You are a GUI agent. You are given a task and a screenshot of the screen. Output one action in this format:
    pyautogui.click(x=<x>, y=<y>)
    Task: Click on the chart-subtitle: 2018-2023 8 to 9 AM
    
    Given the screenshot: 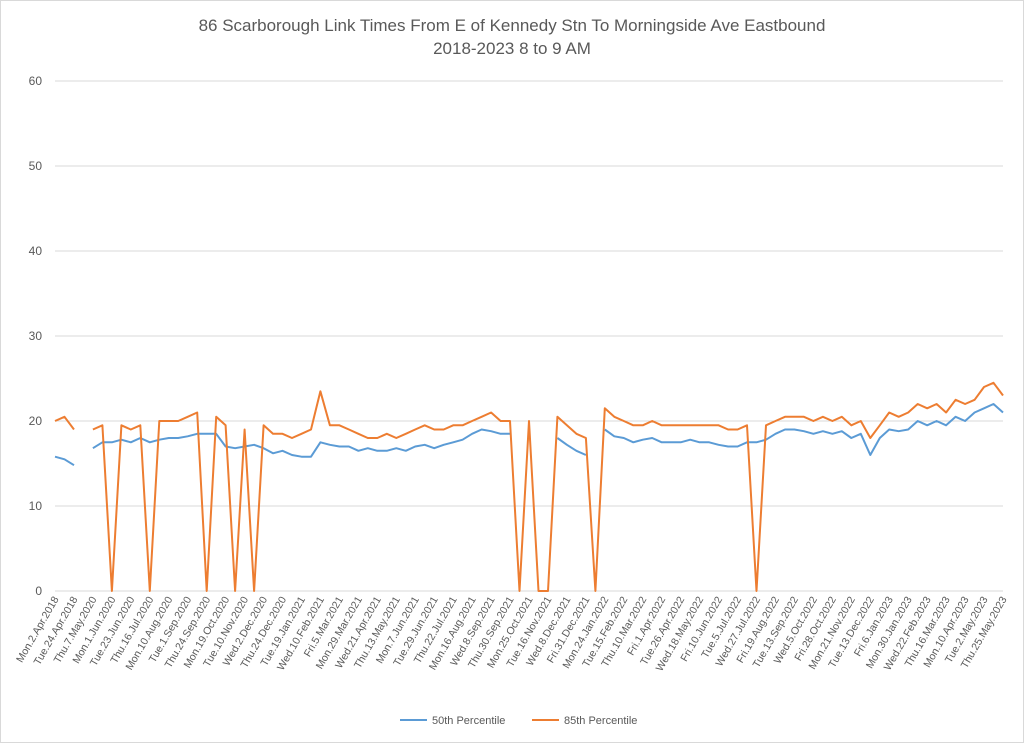 What is the action you would take?
    pyautogui.click(x=512, y=48)
    